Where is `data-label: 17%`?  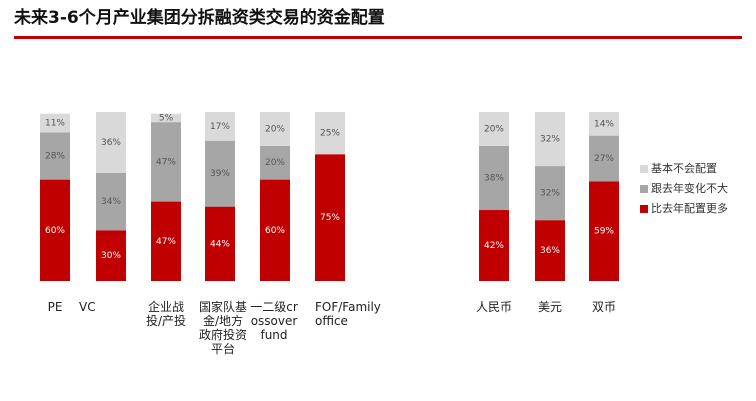 data-label: 17% is located at coordinates (220, 127).